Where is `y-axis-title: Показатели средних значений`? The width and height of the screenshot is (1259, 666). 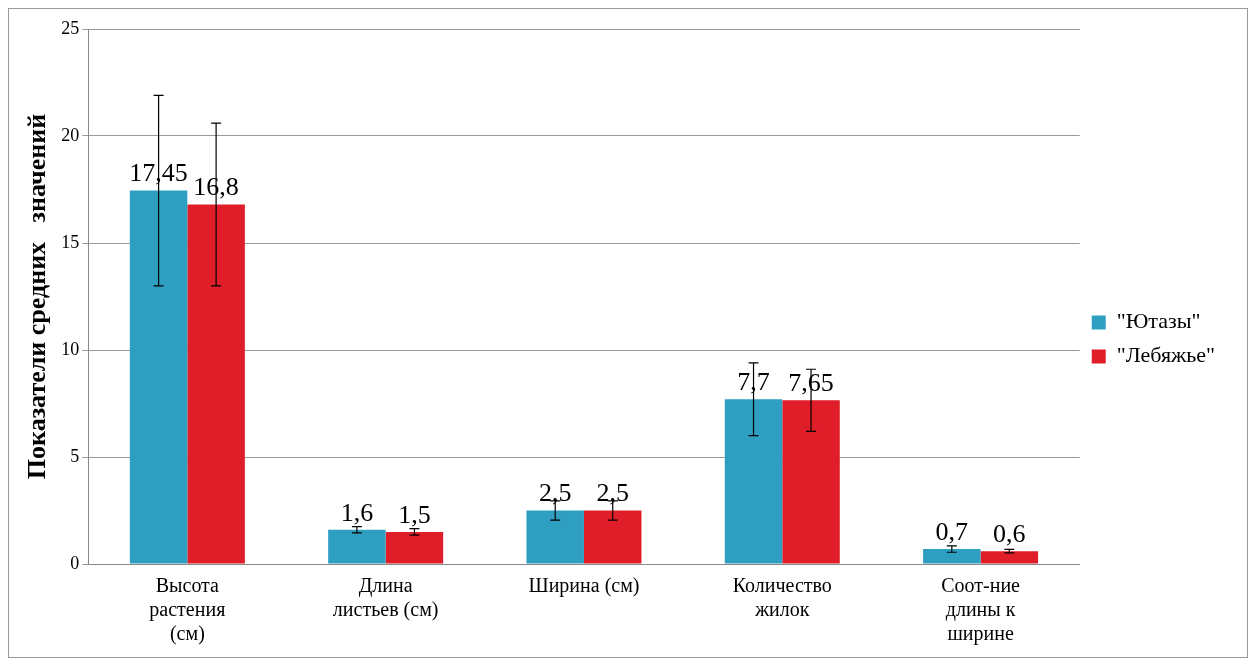
y-axis-title: Показатели средних значений is located at coordinates (37, 296).